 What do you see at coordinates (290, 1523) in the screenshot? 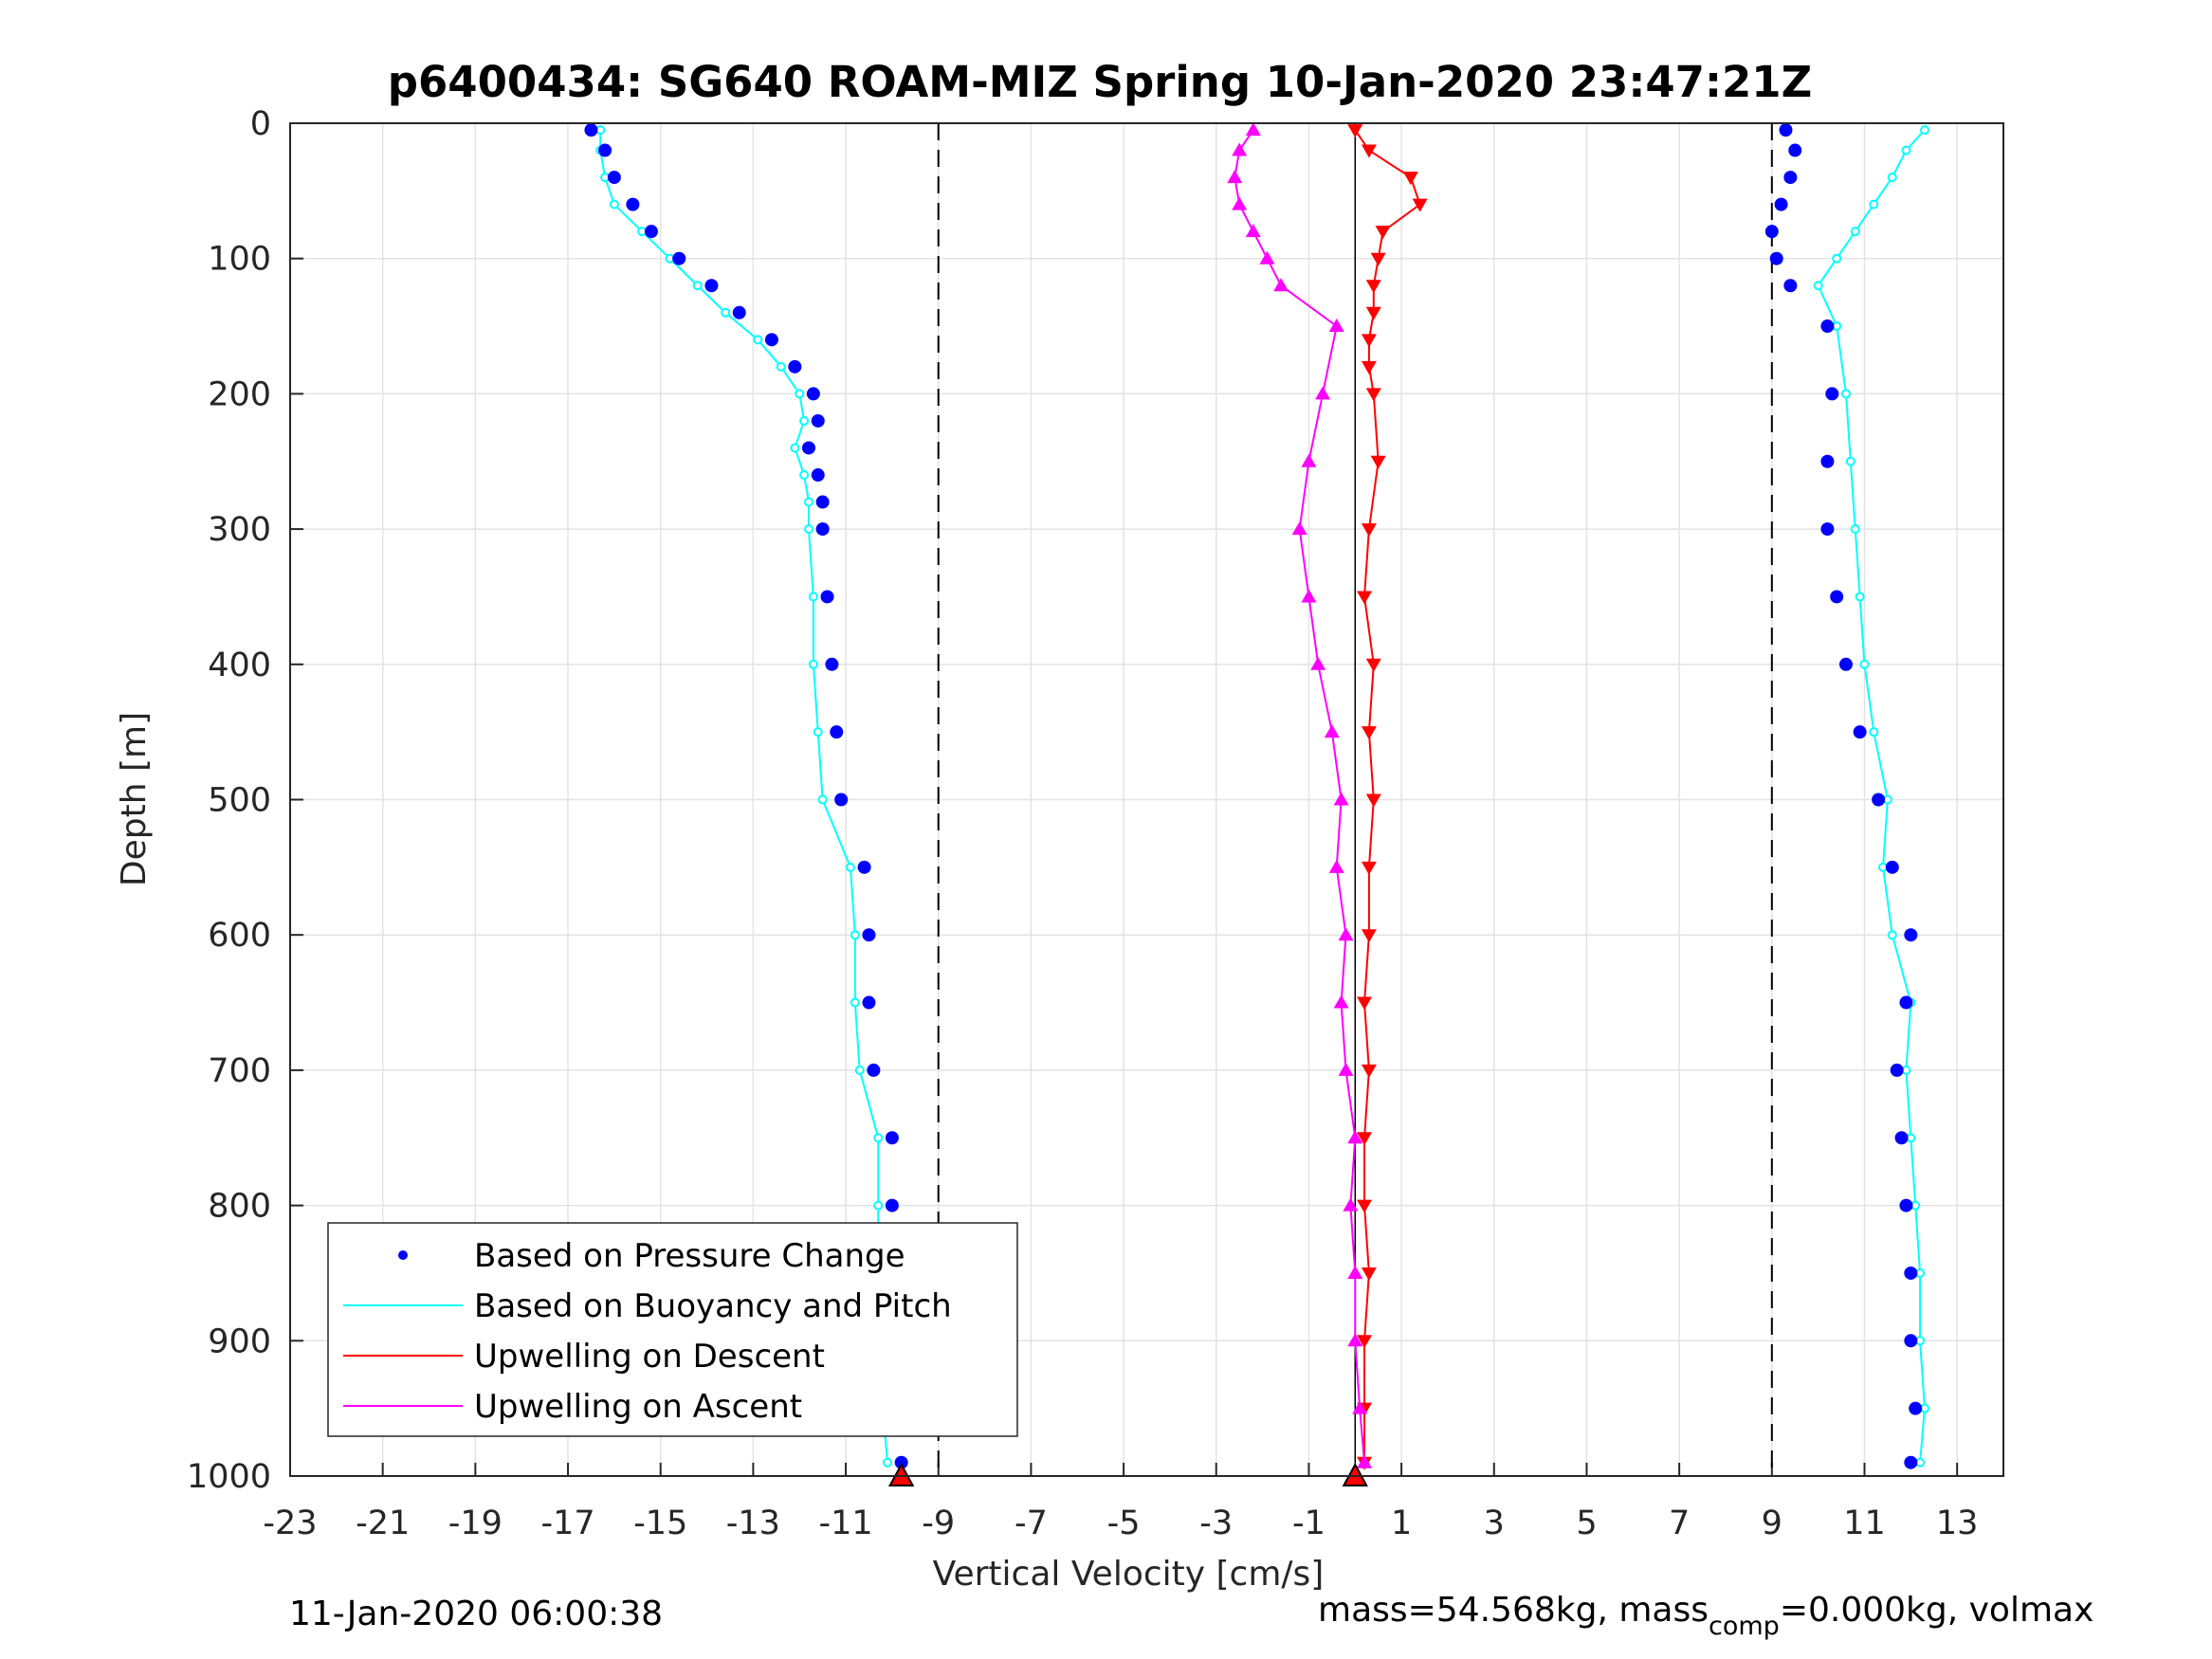
I see `x-tick-label: -23` at bounding box center [290, 1523].